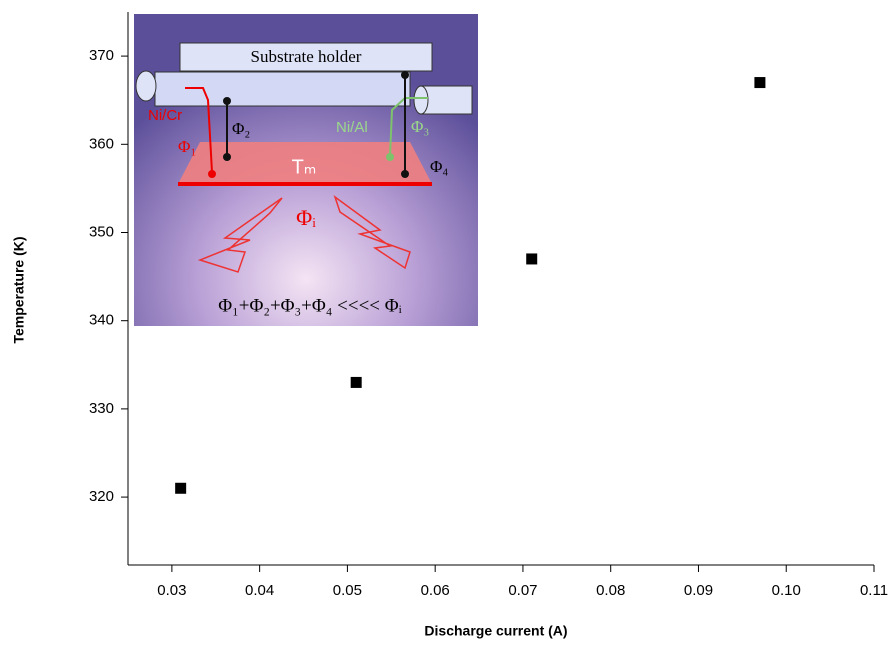  What do you see at coordinates (165, 115) in the screenshot?
I see `ni-cr-label: Ni/Cr` at bounding box center [165, 115].